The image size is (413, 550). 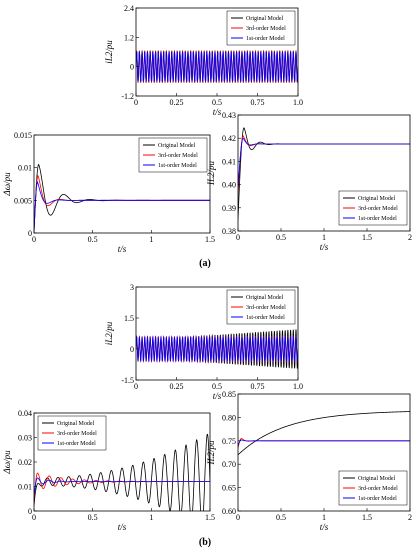 What do you see at coordinates (217, 386) in the screenshot?
I see `x-tick-label-b1-2: 0.5` at bounding box center [217, 386].